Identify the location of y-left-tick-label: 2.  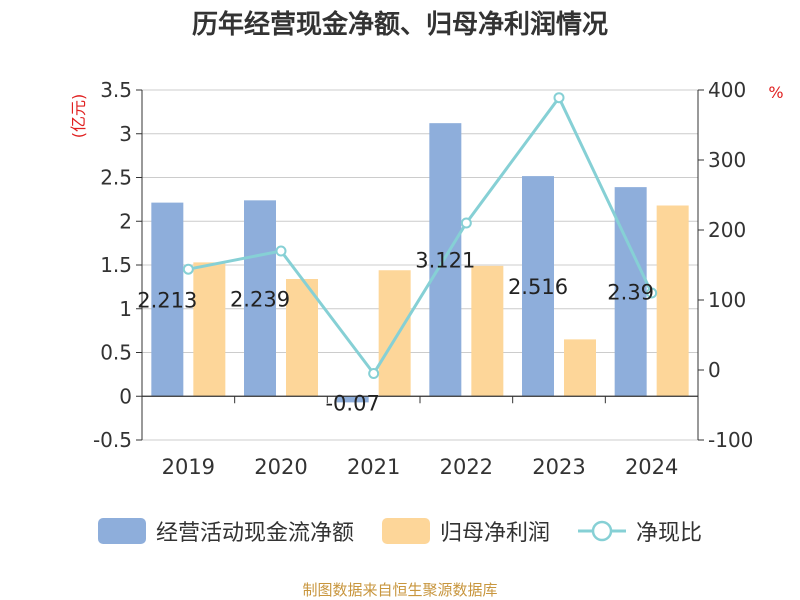
(125, 221).